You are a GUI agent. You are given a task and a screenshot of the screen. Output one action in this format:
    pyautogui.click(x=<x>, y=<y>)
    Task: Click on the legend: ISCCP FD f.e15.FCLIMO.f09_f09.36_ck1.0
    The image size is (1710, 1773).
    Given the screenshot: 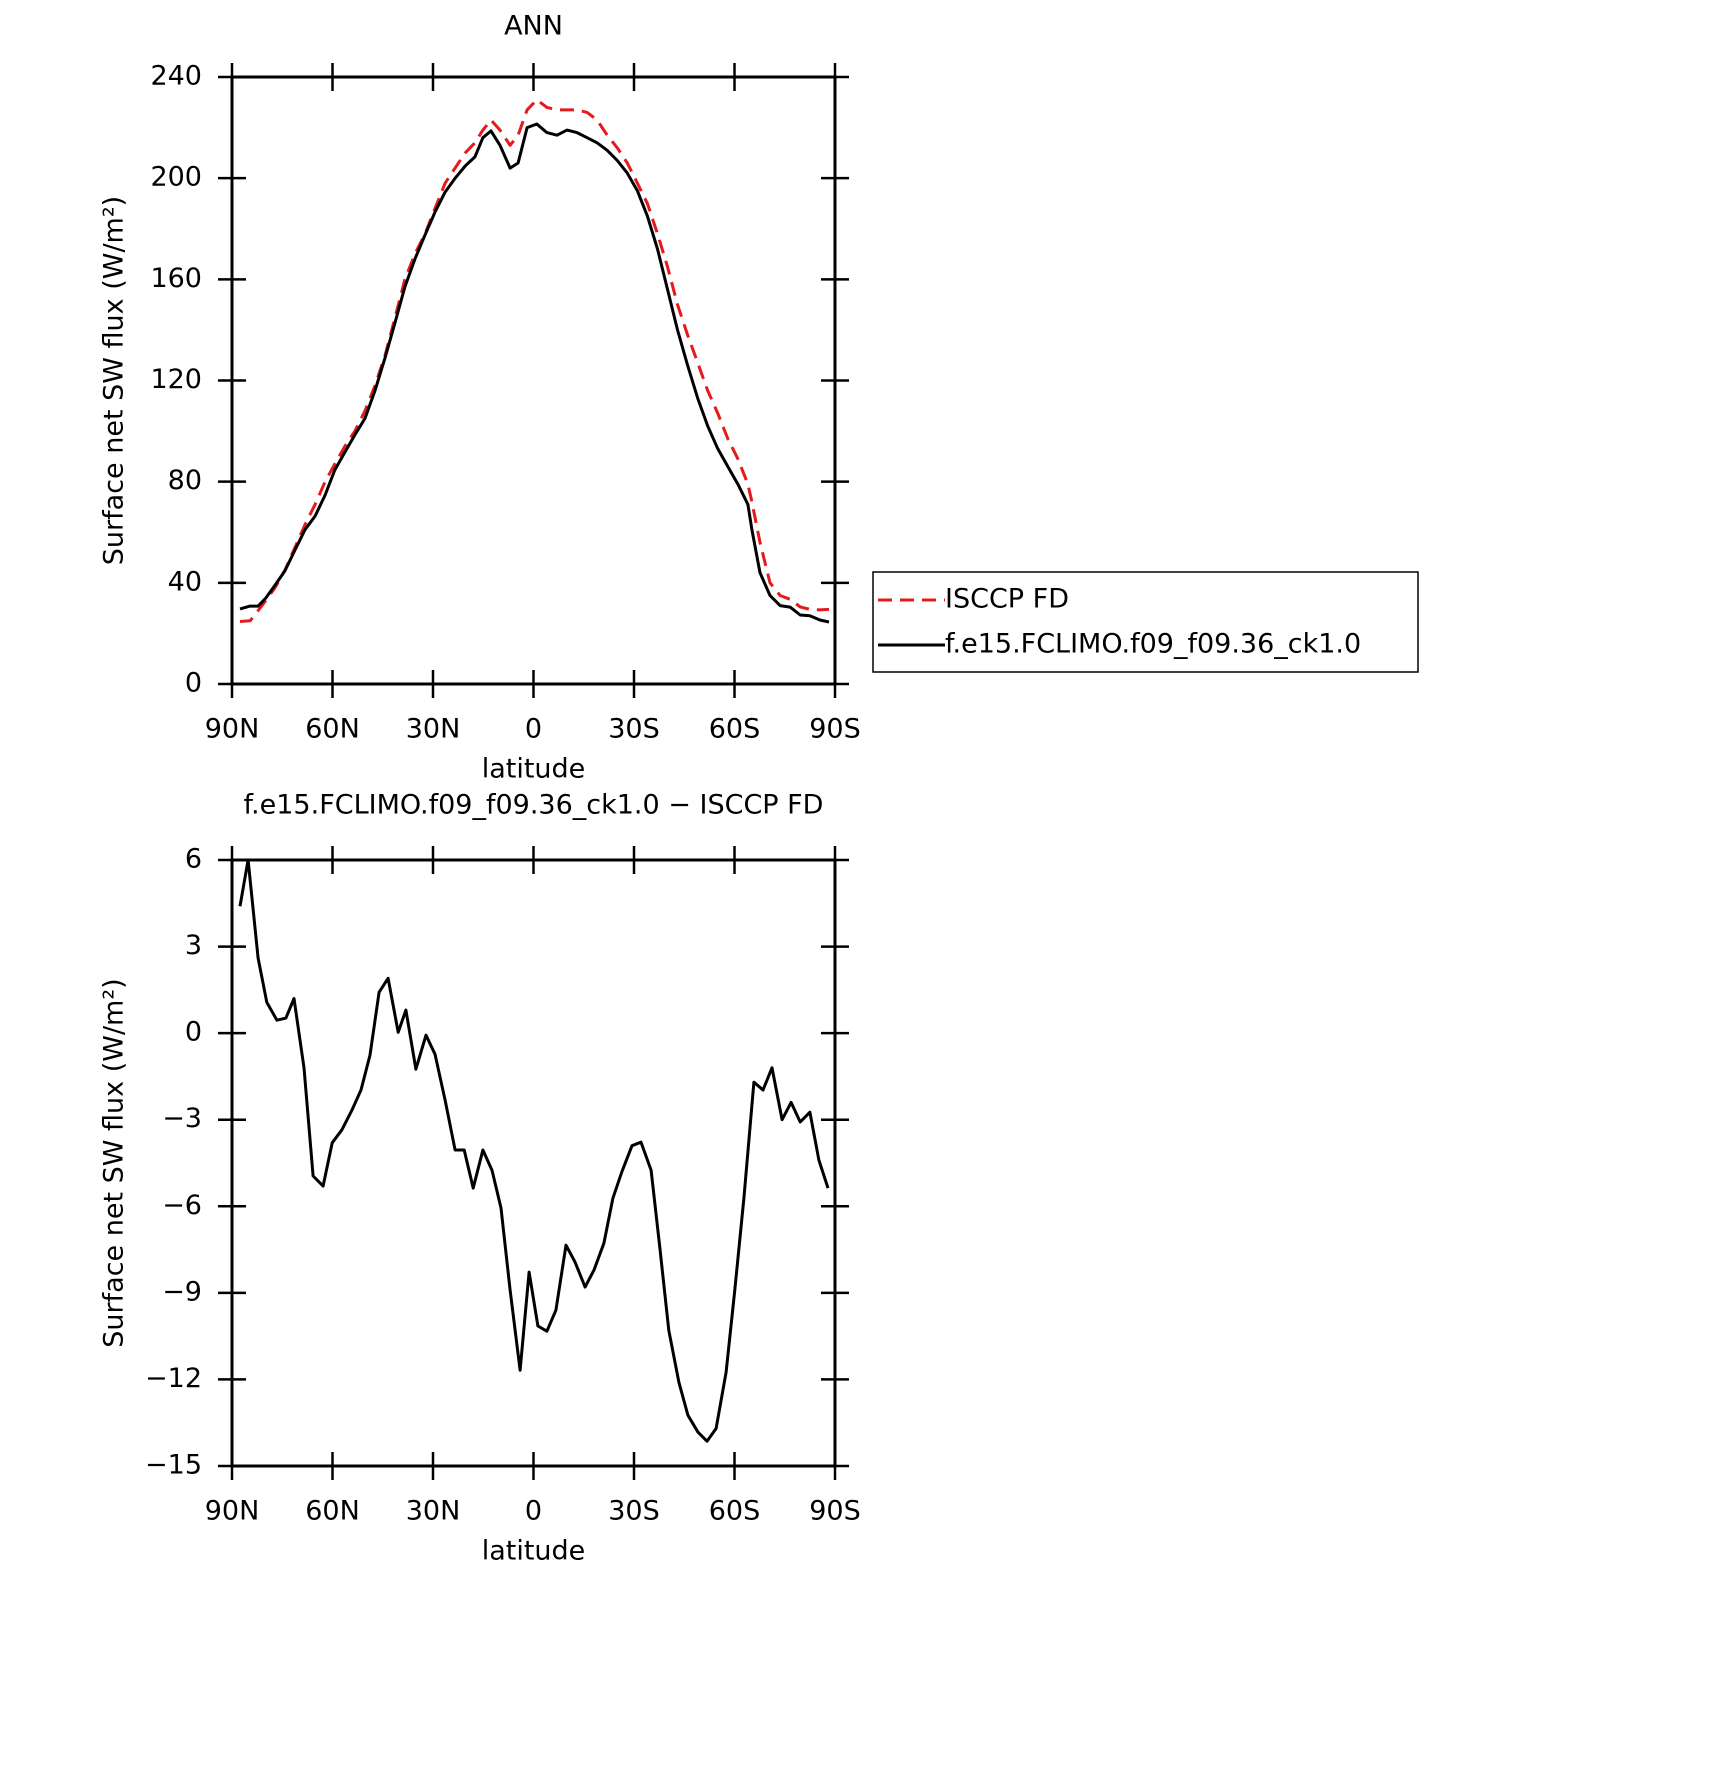 What is the action you would take?
    pyautogui.click(x=1145, y=622)
    